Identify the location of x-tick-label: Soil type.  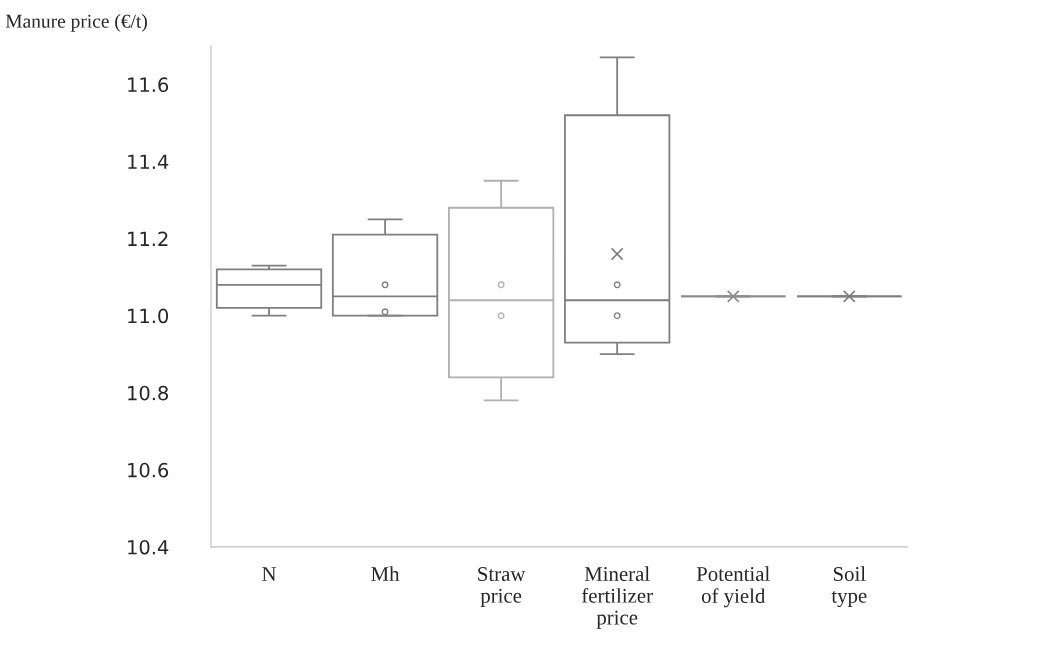
(849, 587).